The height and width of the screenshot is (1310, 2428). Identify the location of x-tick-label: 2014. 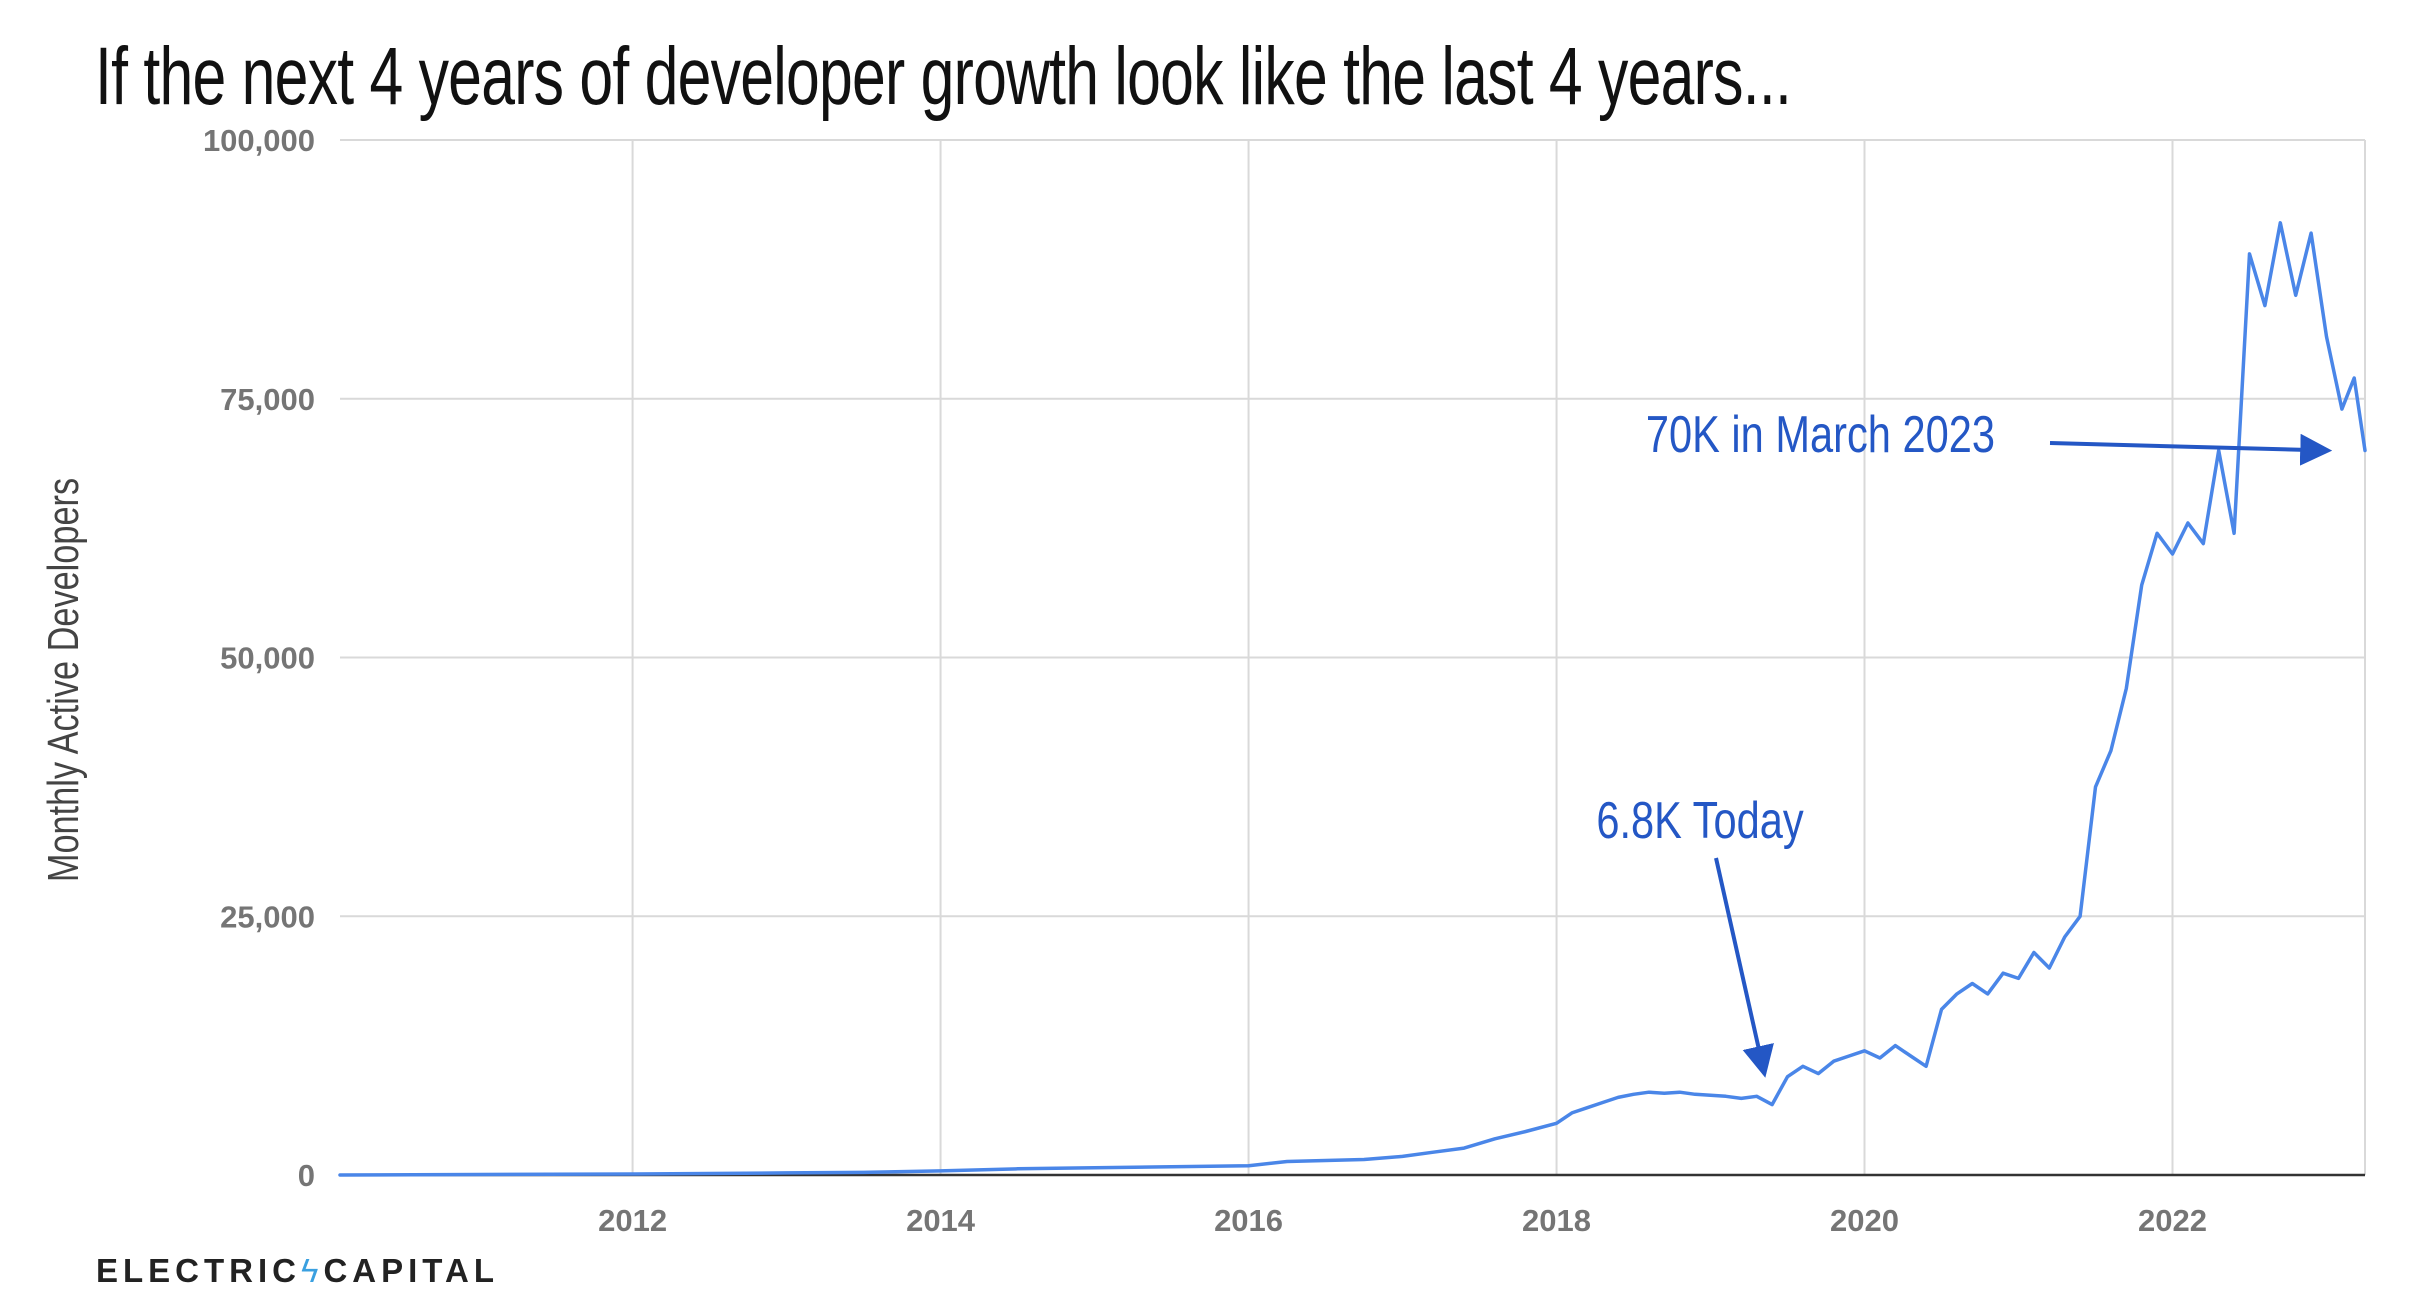
(941, 1220).